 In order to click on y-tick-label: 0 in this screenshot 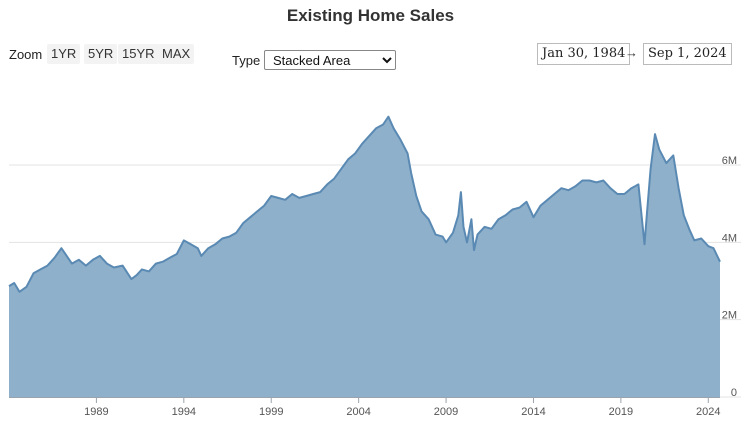, I will do `click(734, 393)`.